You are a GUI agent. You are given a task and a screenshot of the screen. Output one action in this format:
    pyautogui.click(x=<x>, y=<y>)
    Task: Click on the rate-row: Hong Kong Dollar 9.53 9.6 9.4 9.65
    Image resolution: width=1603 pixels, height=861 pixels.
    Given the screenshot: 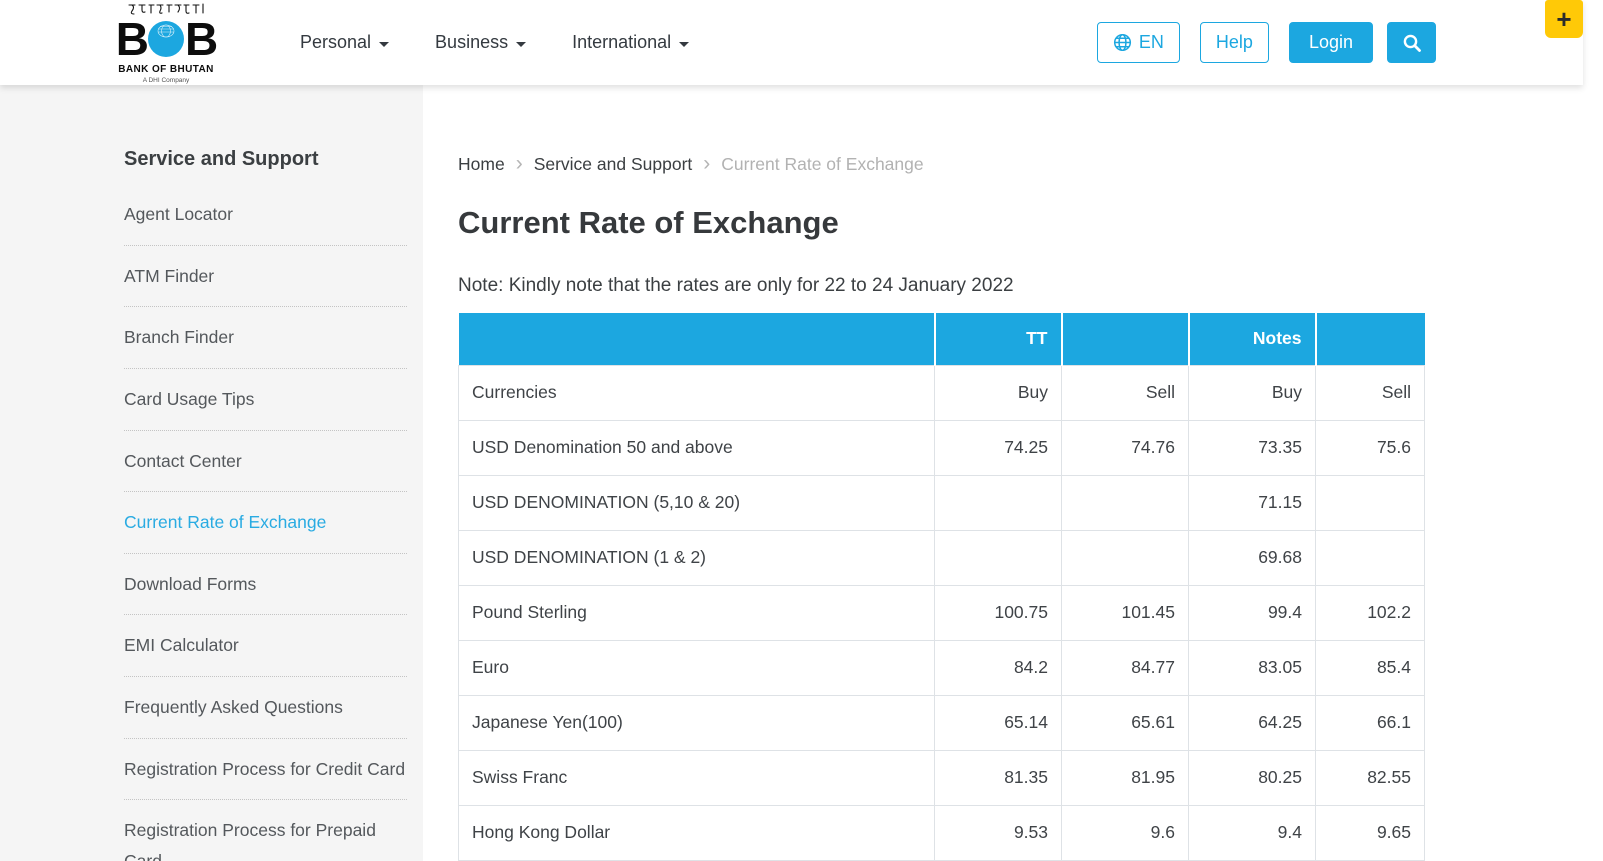 What is the action you would take?
    pyautogui.click(x=941, y=832)
    